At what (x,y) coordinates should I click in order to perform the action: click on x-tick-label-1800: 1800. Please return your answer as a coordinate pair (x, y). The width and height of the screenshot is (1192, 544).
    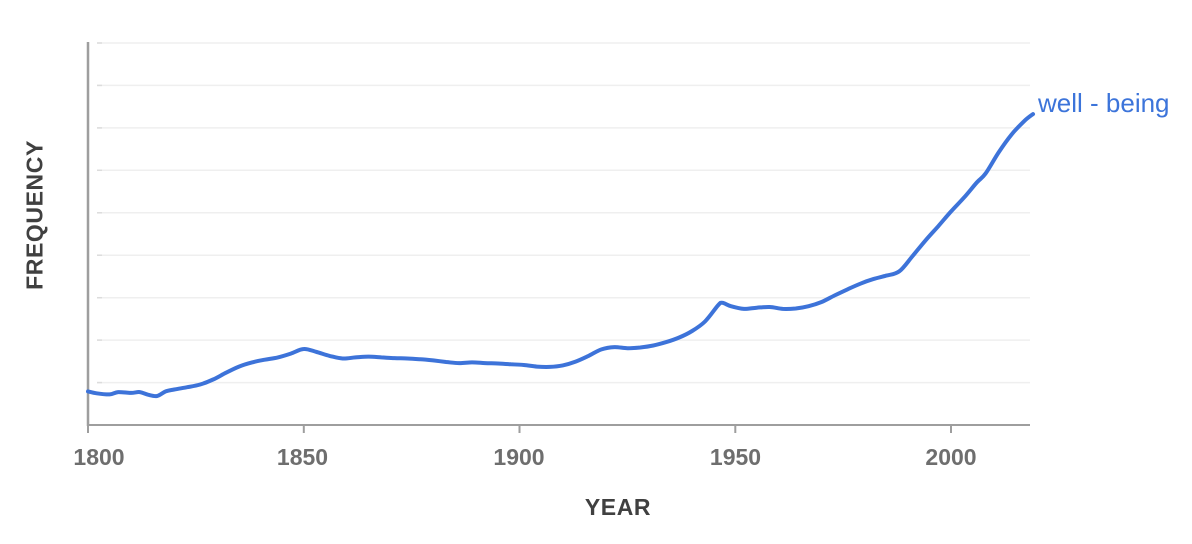
    Looking at the image, I should click on (99, 457).